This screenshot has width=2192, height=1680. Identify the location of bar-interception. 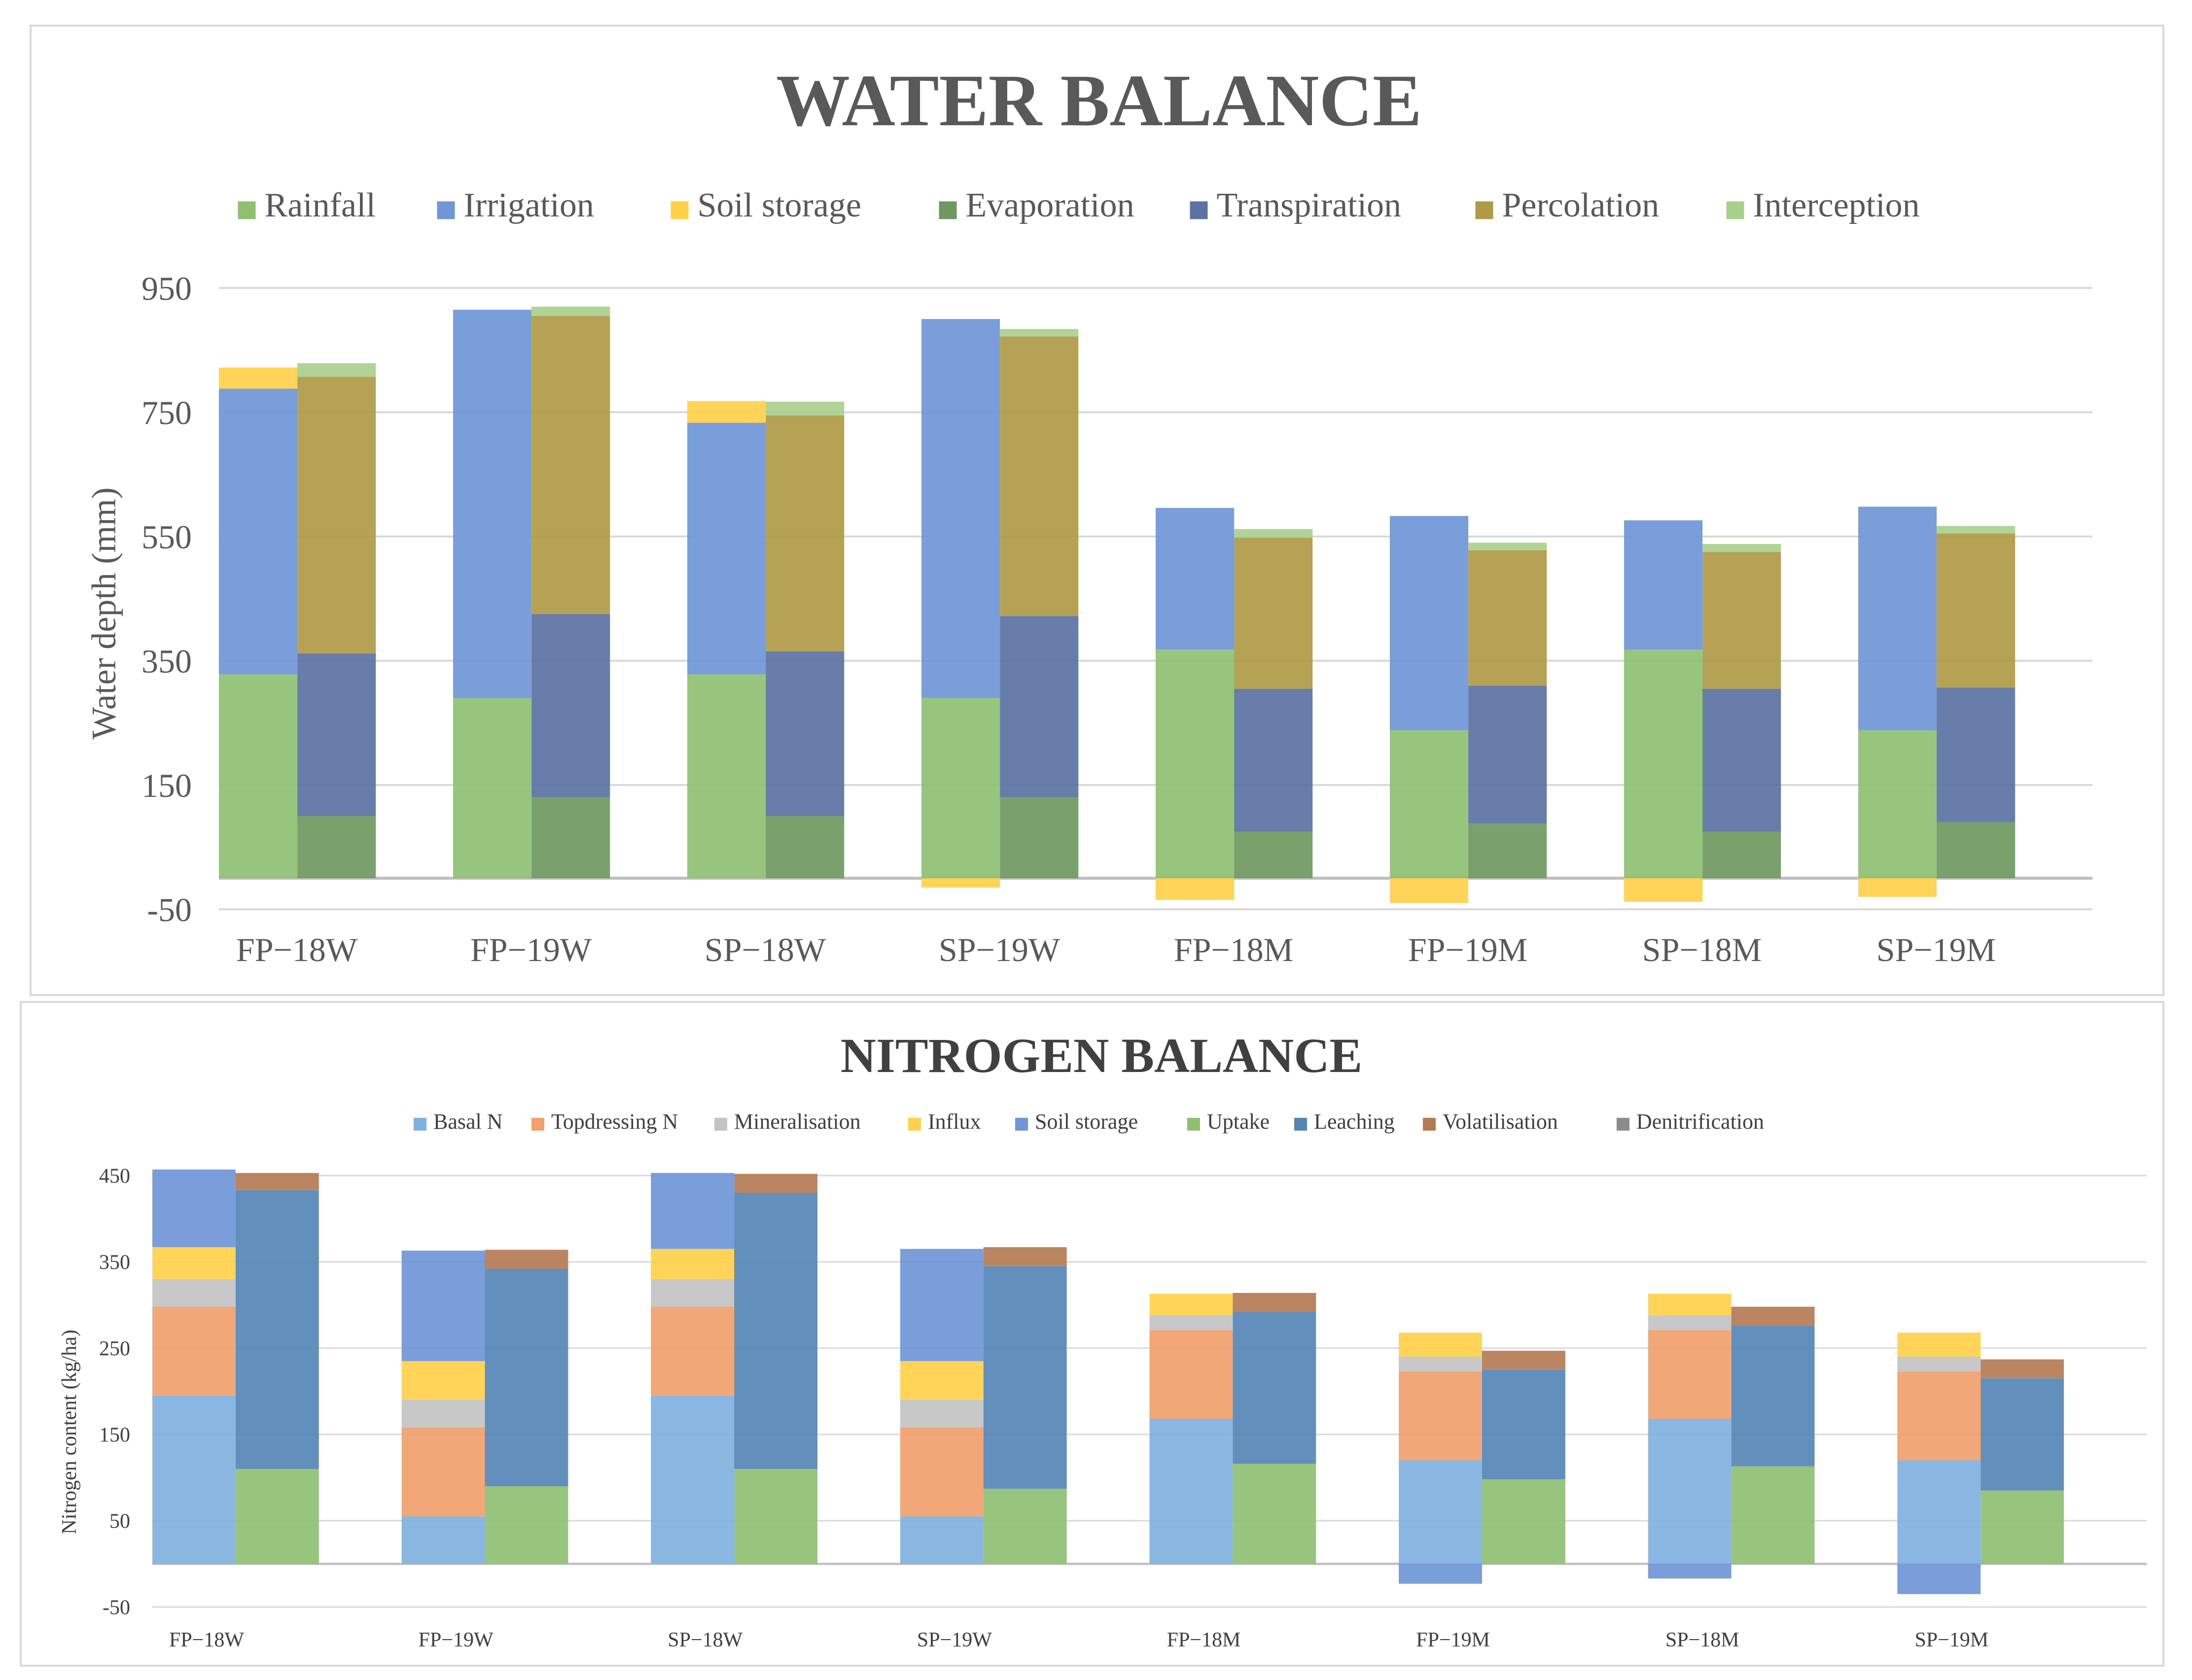
(805, 408).